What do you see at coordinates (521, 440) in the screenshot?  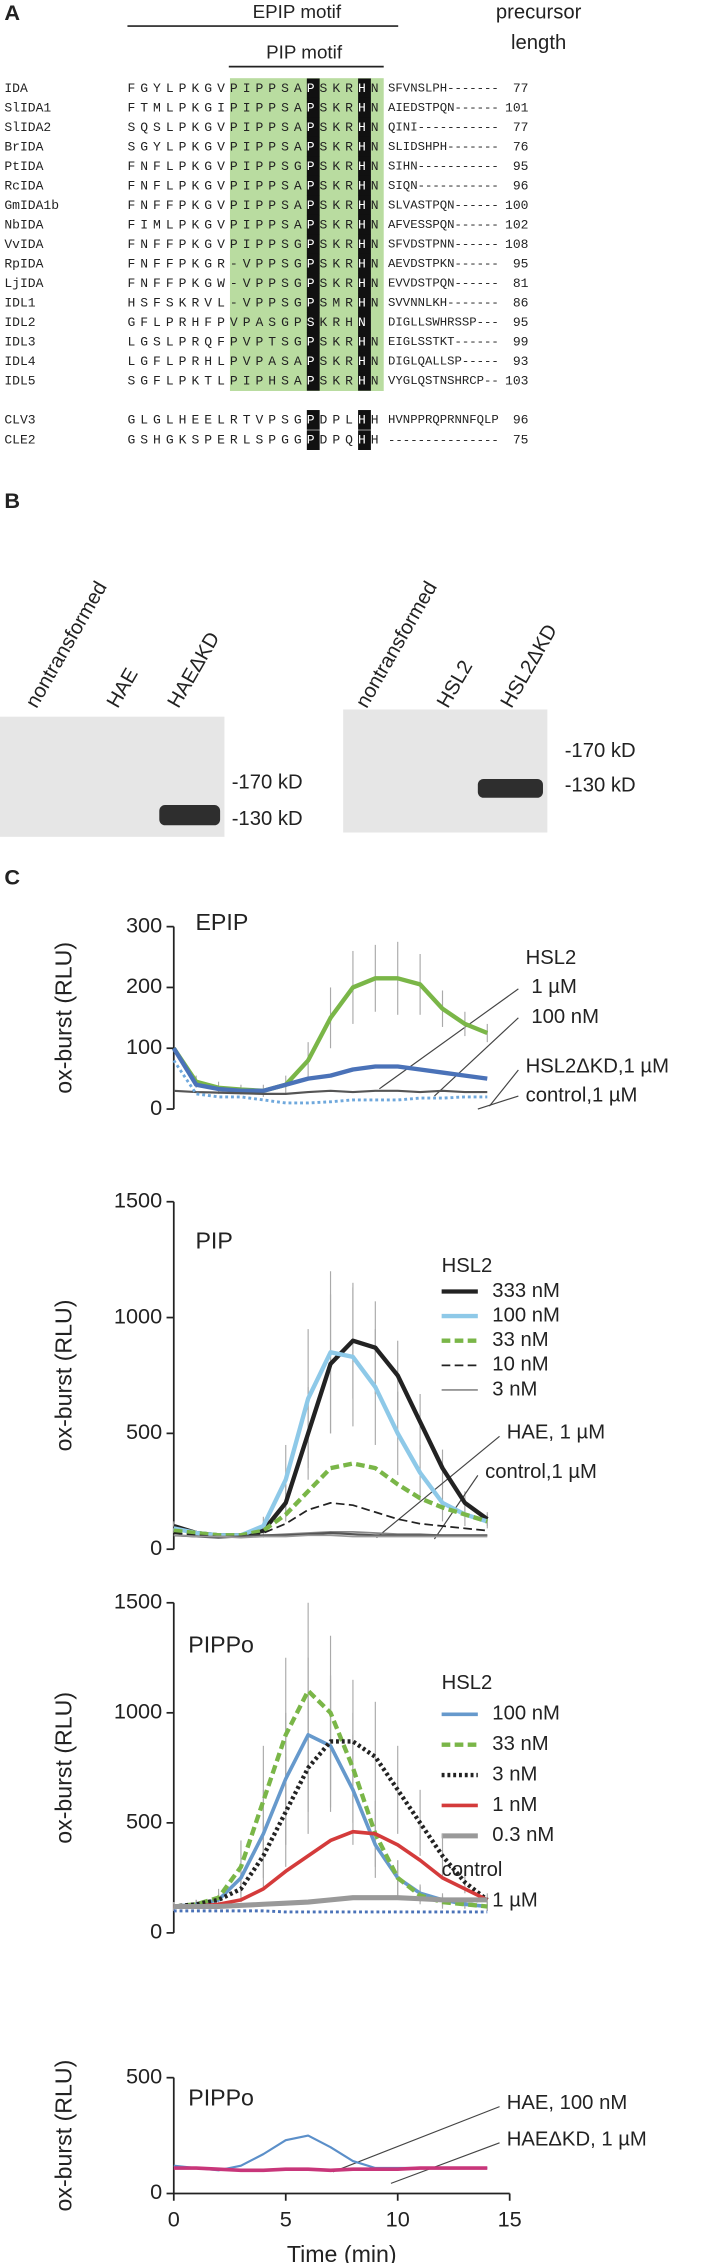 I see `precursor-length: 75` at bounding box center [521, 440].